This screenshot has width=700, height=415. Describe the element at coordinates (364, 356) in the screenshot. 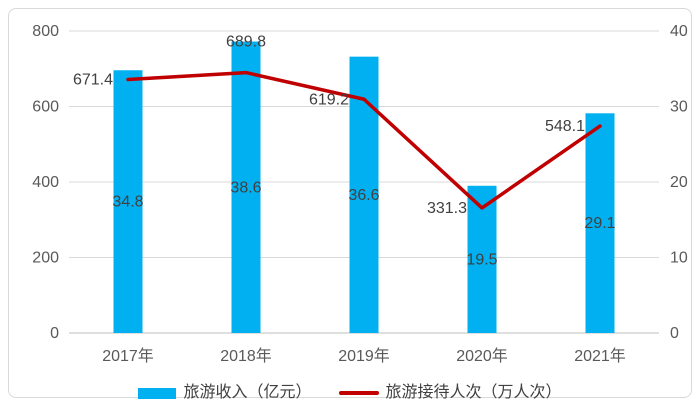

I see `x-axis-label: 2019年` at that location.